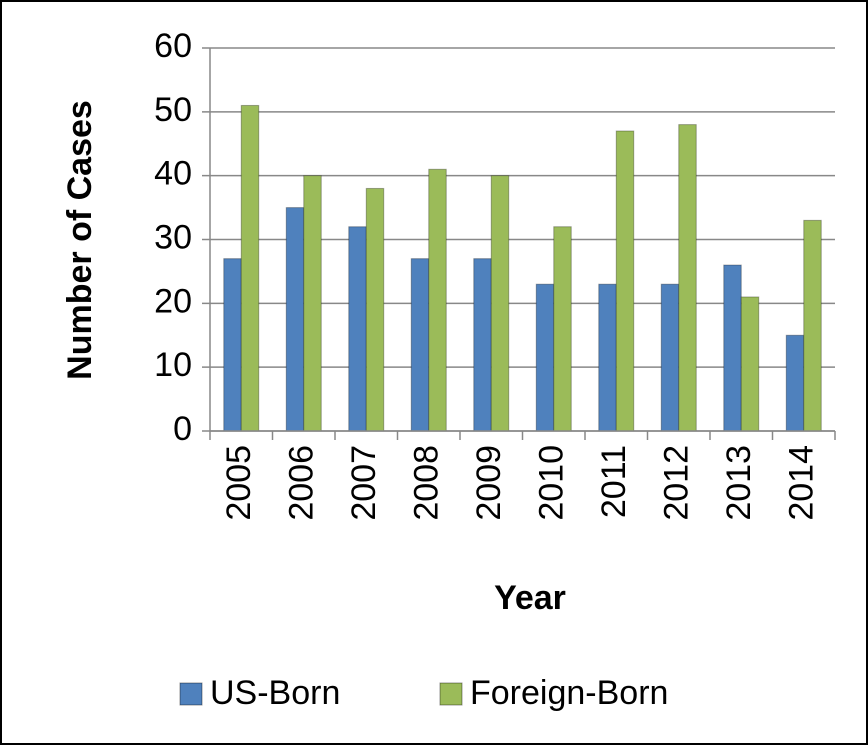  Describe the element at coordinates (569, 693) in the screenshot. I see `legend-label: Foreign-Born` at that location.